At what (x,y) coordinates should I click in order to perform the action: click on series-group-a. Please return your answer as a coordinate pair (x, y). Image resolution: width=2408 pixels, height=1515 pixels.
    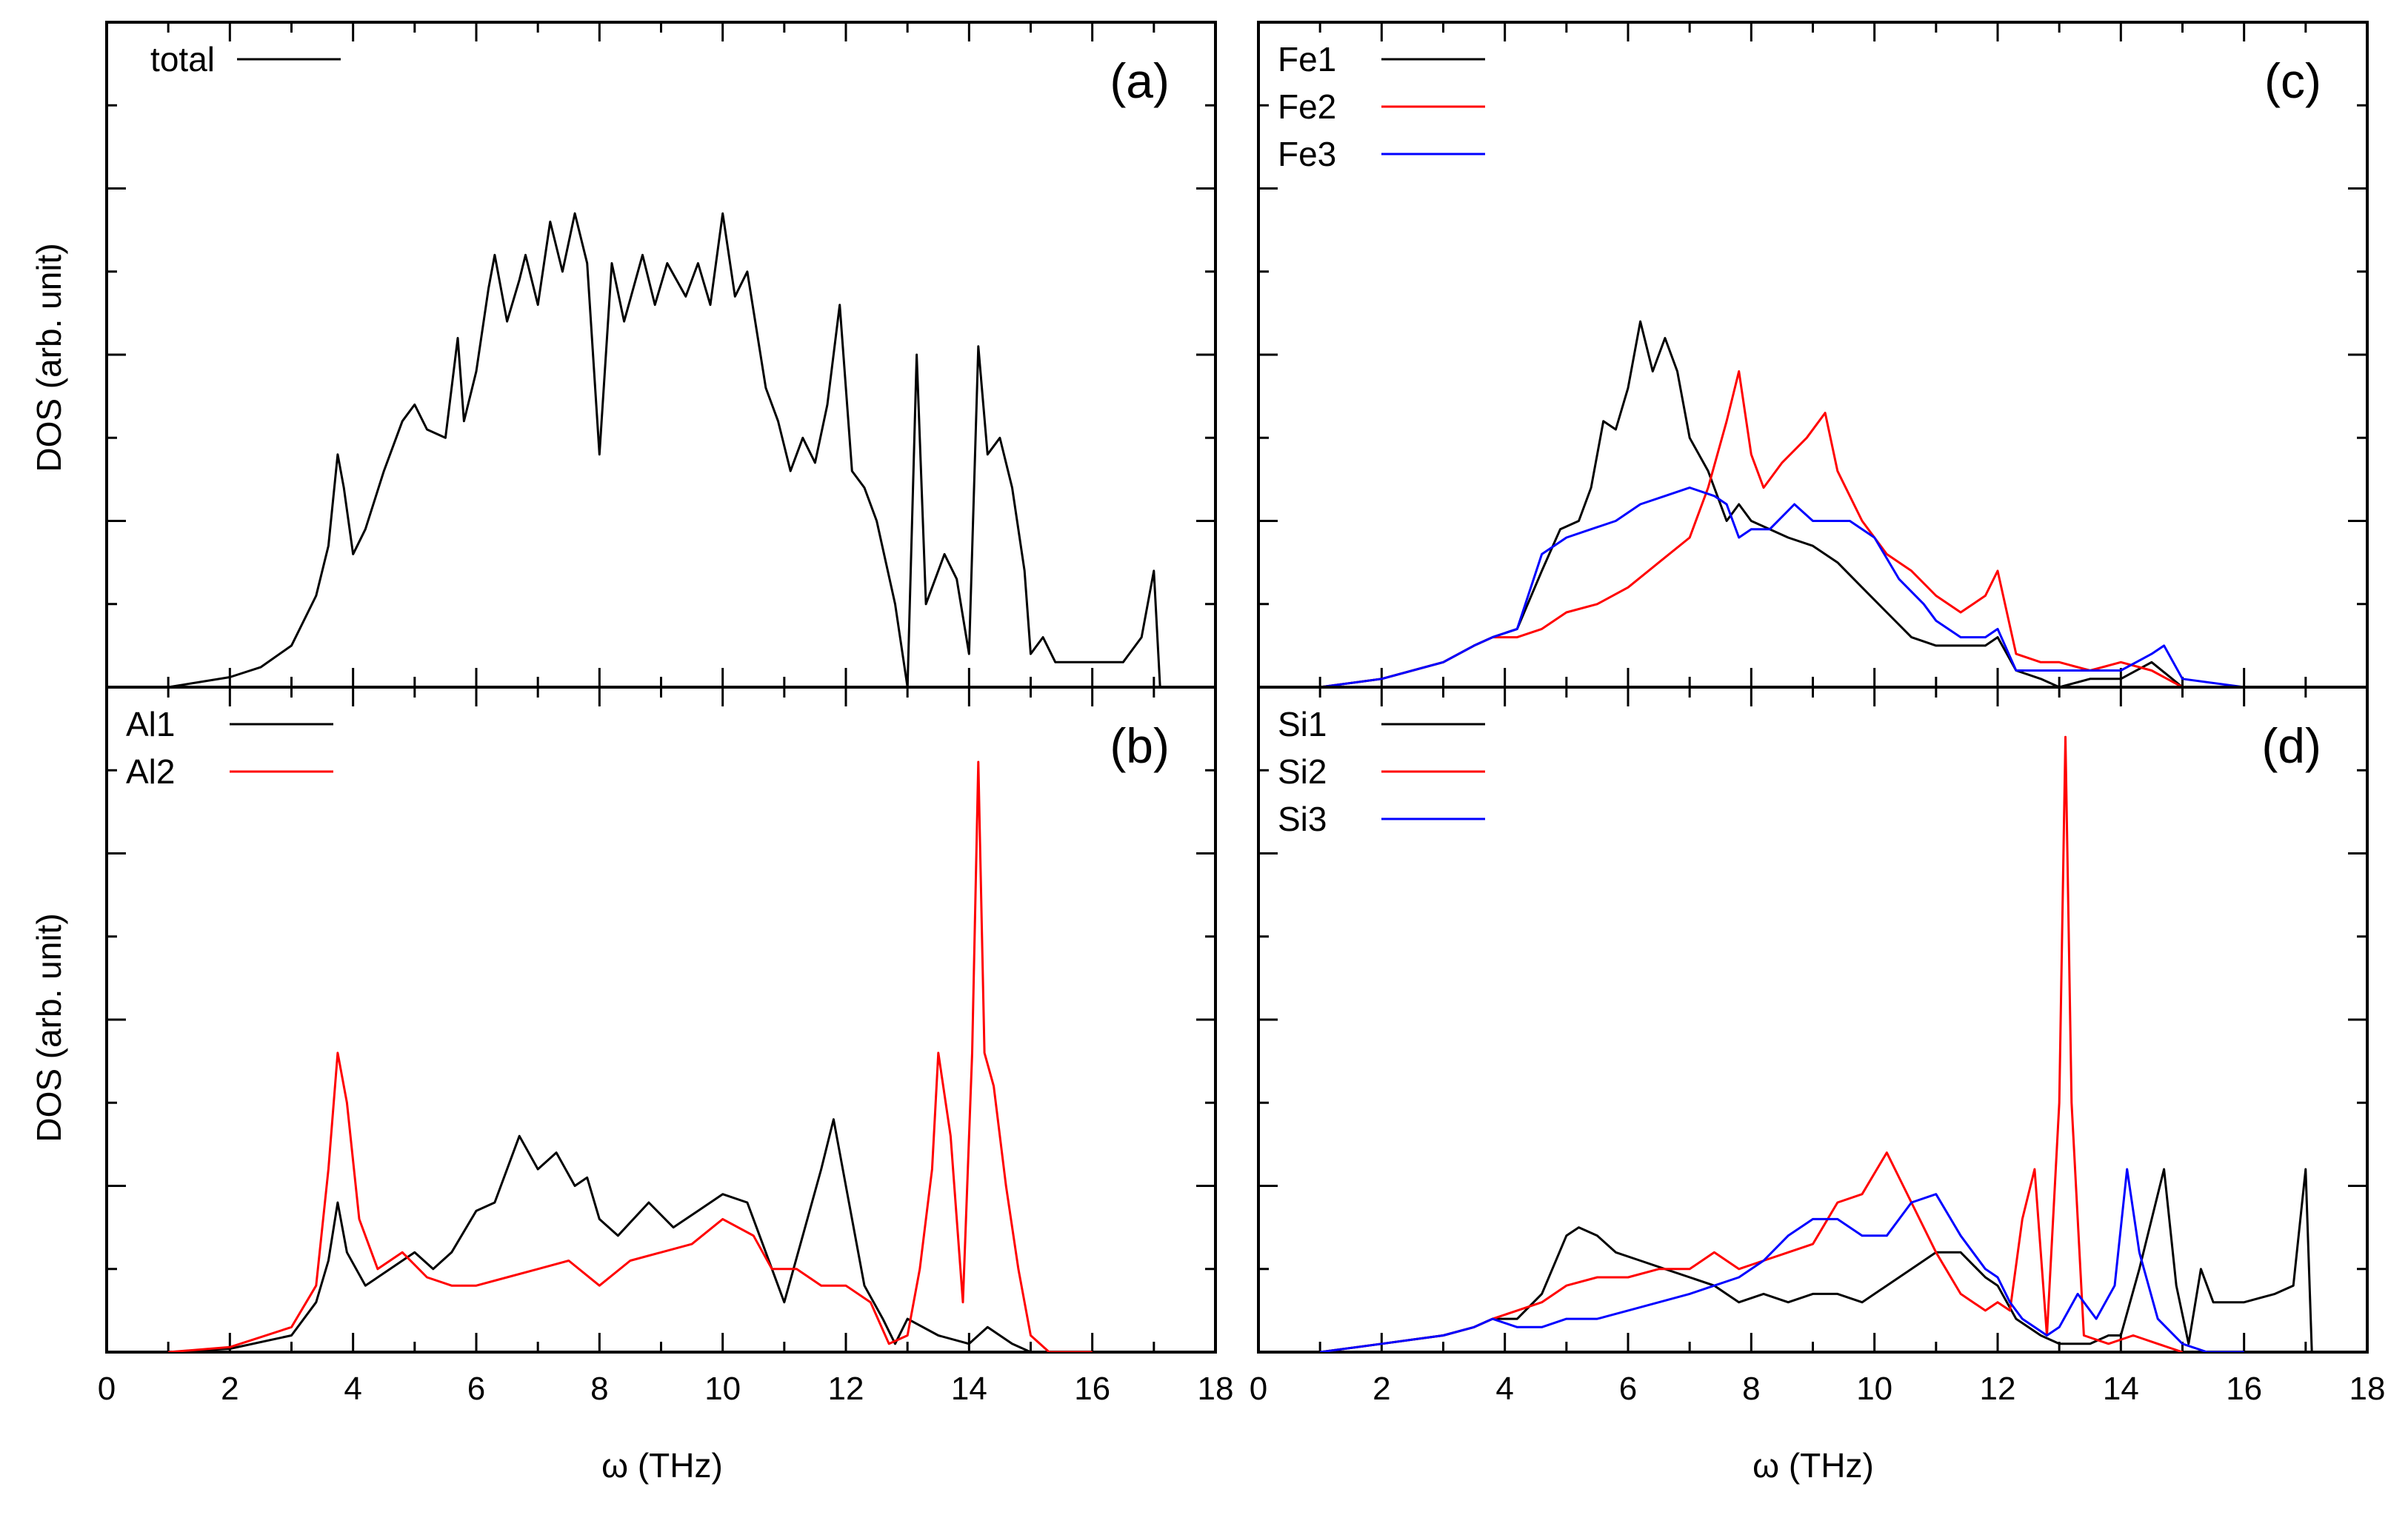
    Looking at the image, I should click on (664, 450).